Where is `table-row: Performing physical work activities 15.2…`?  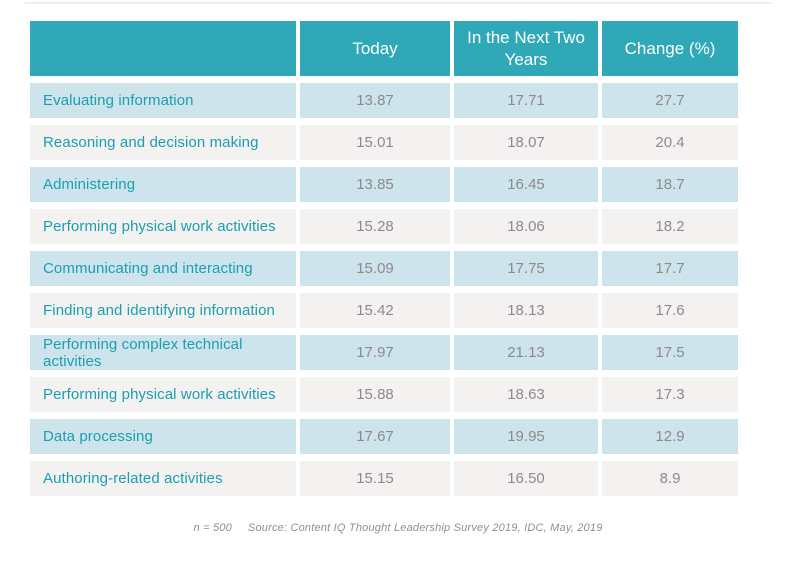
table-row: Performing physical work activities 15.2… is located at coordinates (384, 226).